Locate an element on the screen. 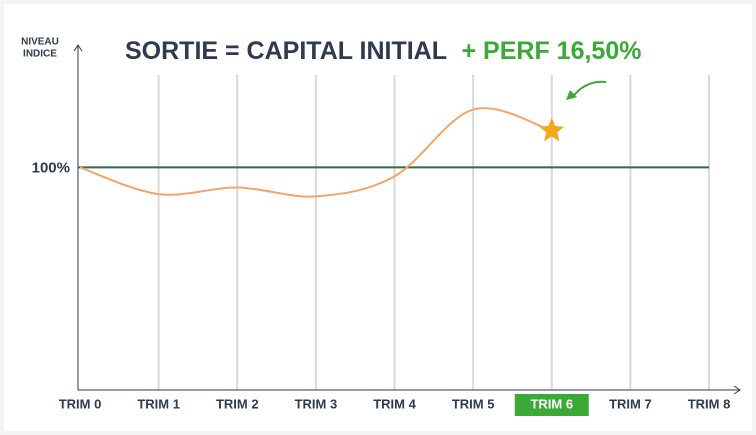 The width and height of the screenshot is (756, 435). y-axis-label: INDICE is located at coordinates (40, 54).